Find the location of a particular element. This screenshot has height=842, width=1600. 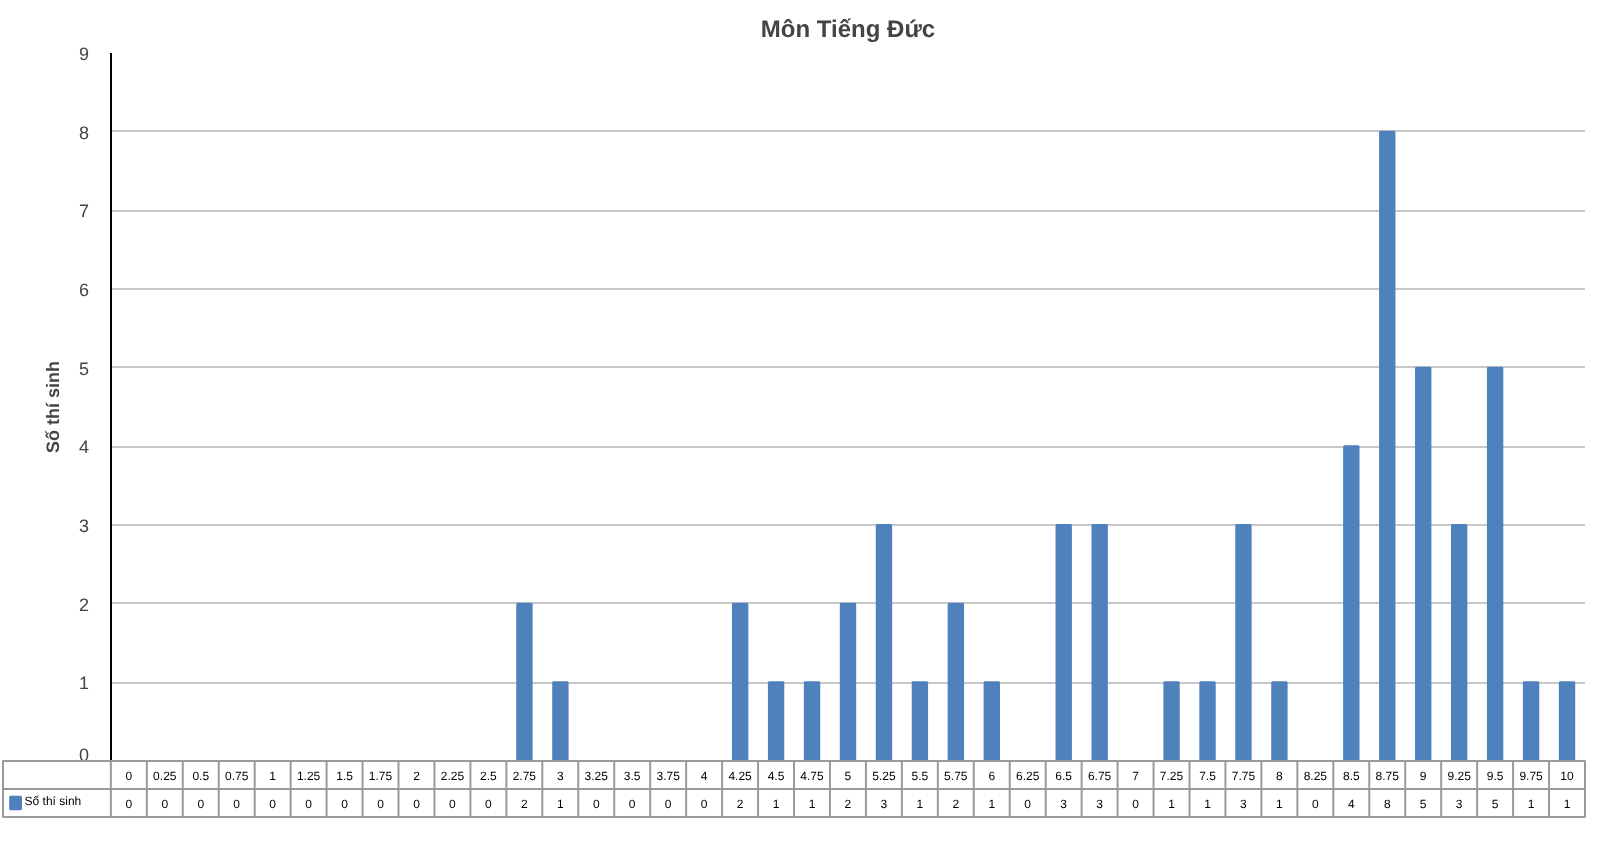

y-tick-label: 8 is located at coordinates (84, 132).